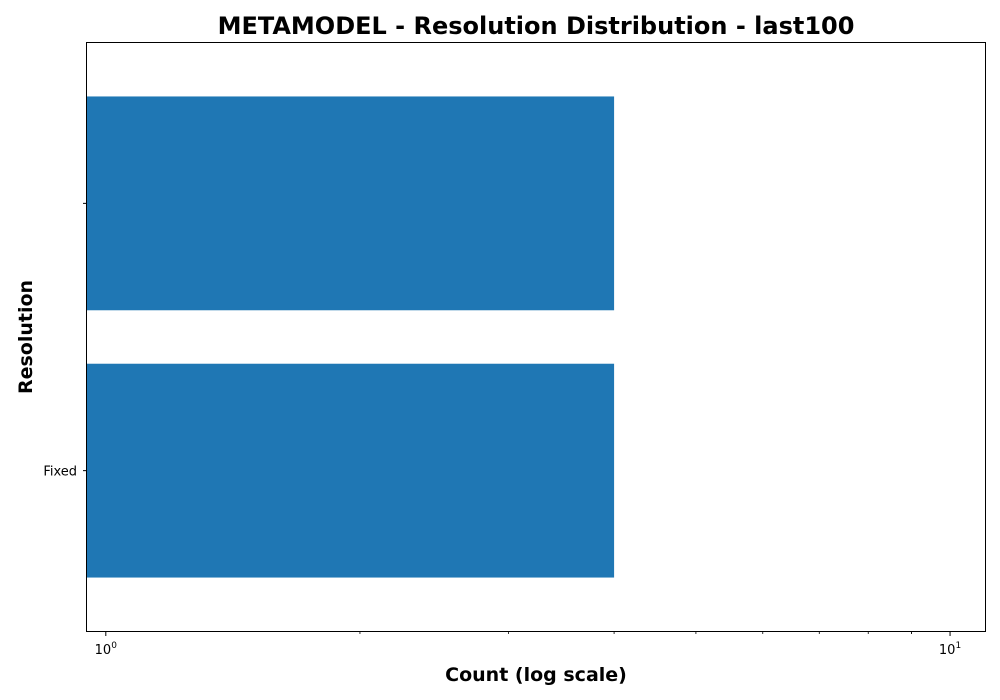 This screenshot has height=700, width=1000. What do you see at coordinates (536, 675) in the screenshot?
I see `x-axis-label: Count (log scale)` at bounding box center [536, 675].